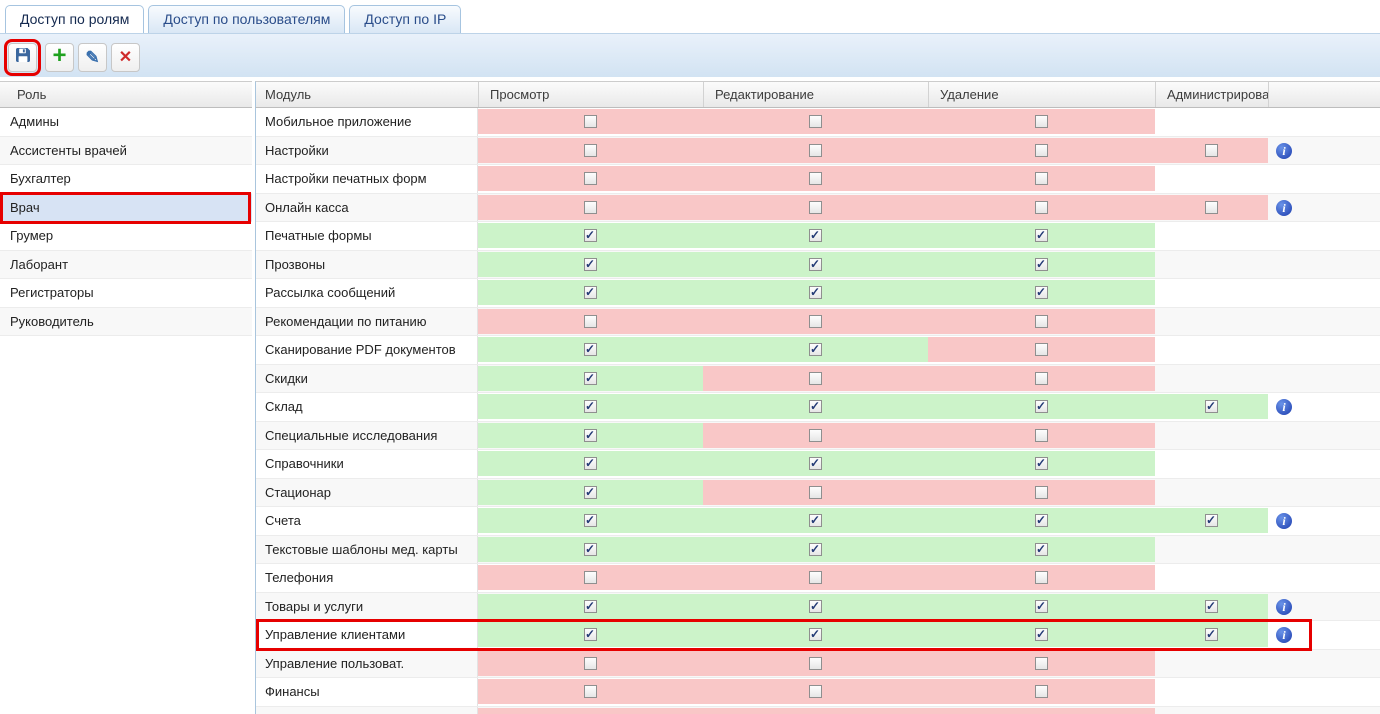 The image size is (1380, 714). I want to click on tab-access-by-roles: Доступ по ролям, so click(75, 19).